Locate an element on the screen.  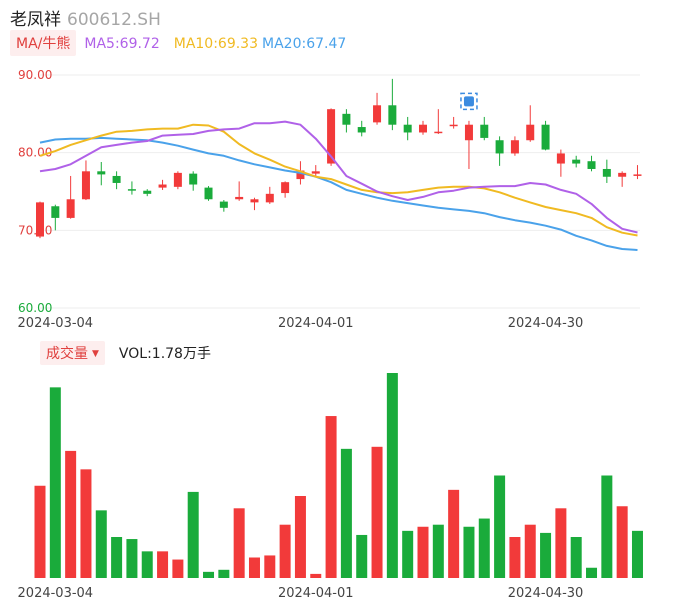
ma-toggle-button: MA/牛熊 is located at coordinates (43, 43).